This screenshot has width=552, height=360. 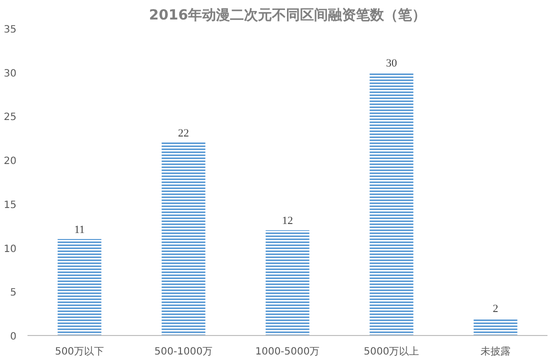 I want to click on y-tick-label: 35, so click(x=10, y=30).